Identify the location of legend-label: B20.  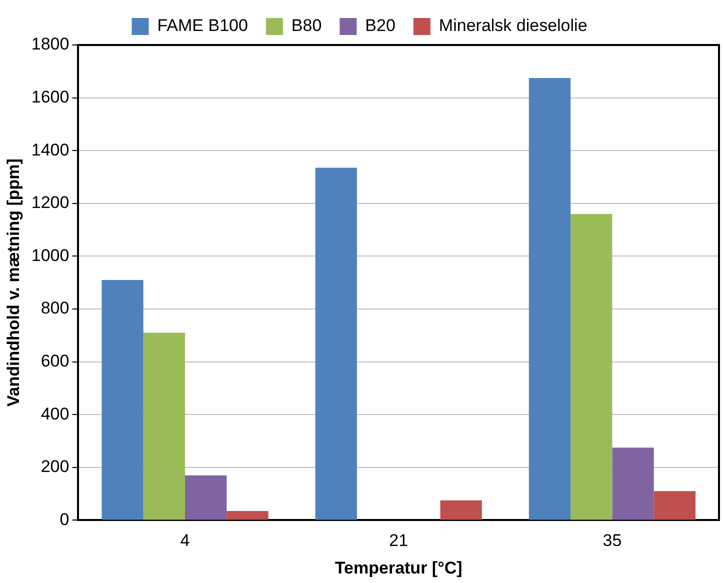
(380, 26).